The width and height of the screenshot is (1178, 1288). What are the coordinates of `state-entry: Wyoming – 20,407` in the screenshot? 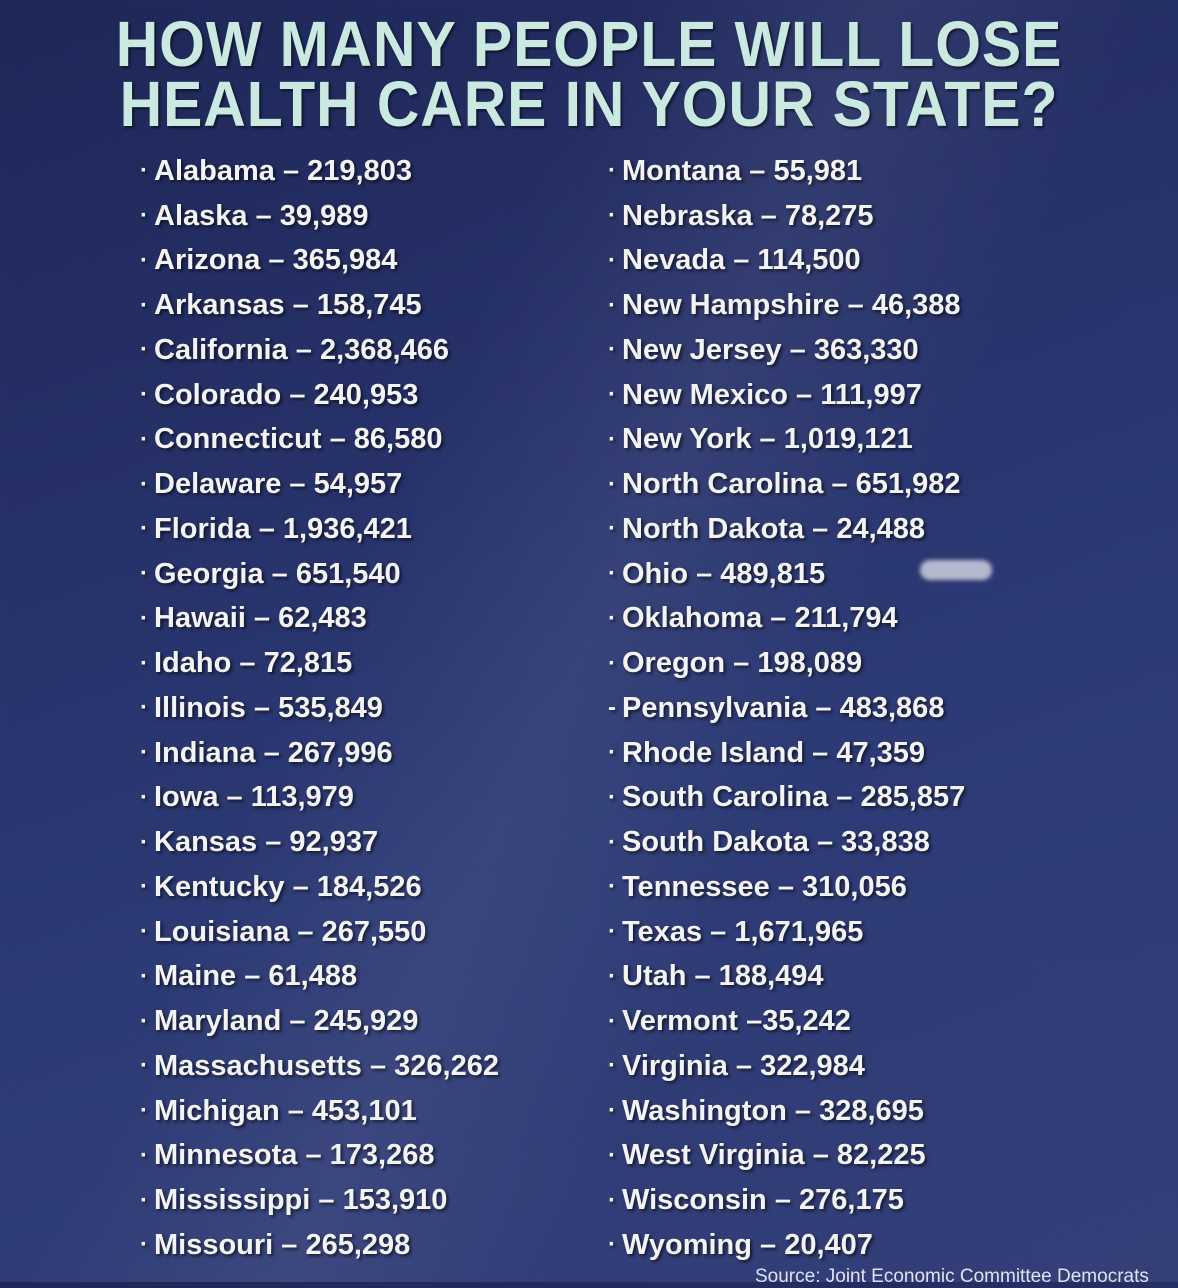 It's located at (747, 1244).